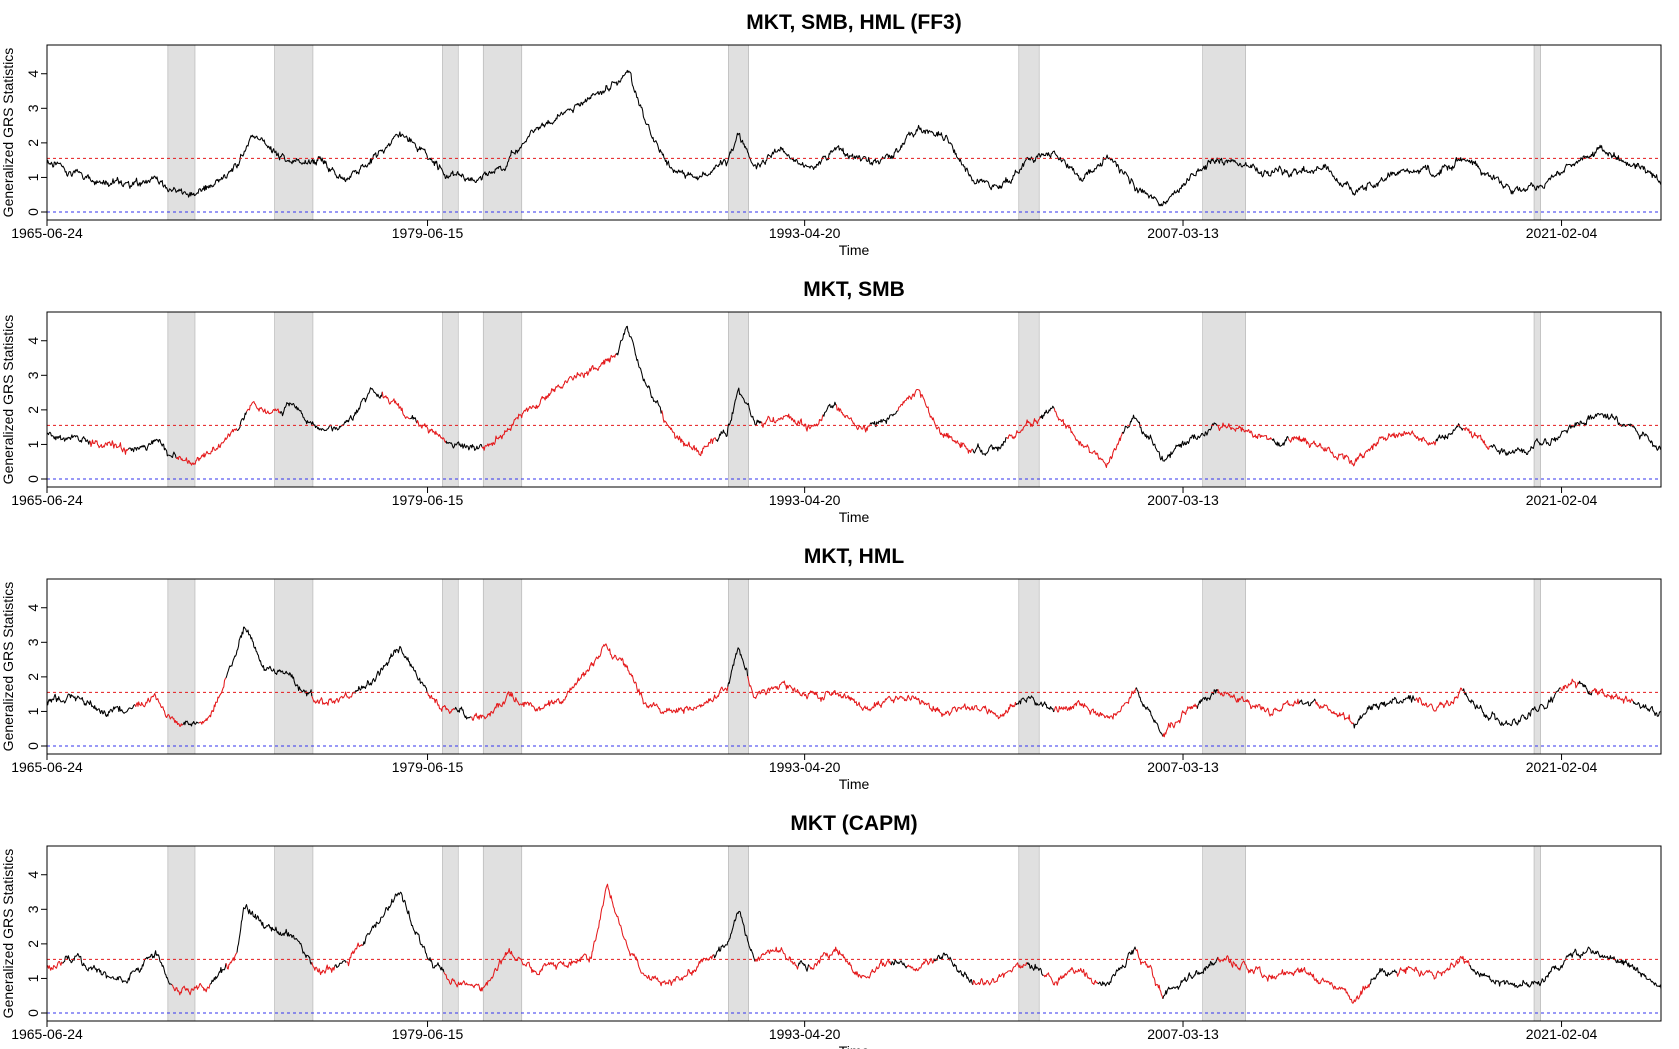  Describe the element at coordinates (853, 22) in the screenshot. I see `panel-title: MKT, SMB, HML (FF3)` at that location.